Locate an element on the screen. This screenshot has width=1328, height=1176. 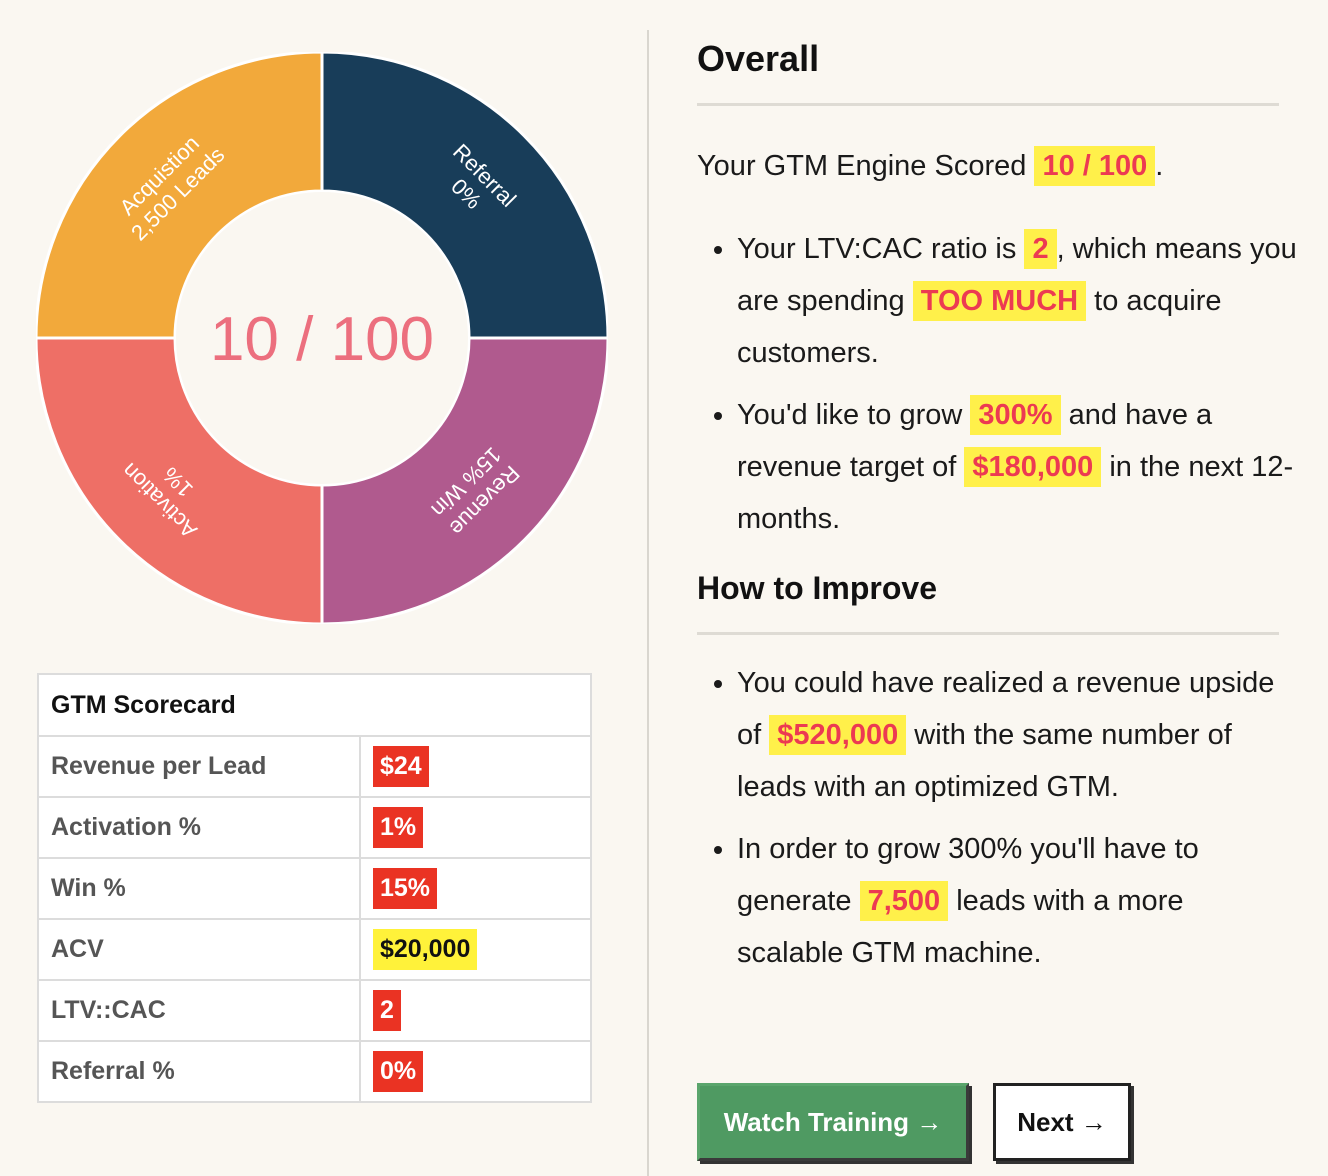
donut-center-score: 10 / 100 is located at coordinates (322, 339).